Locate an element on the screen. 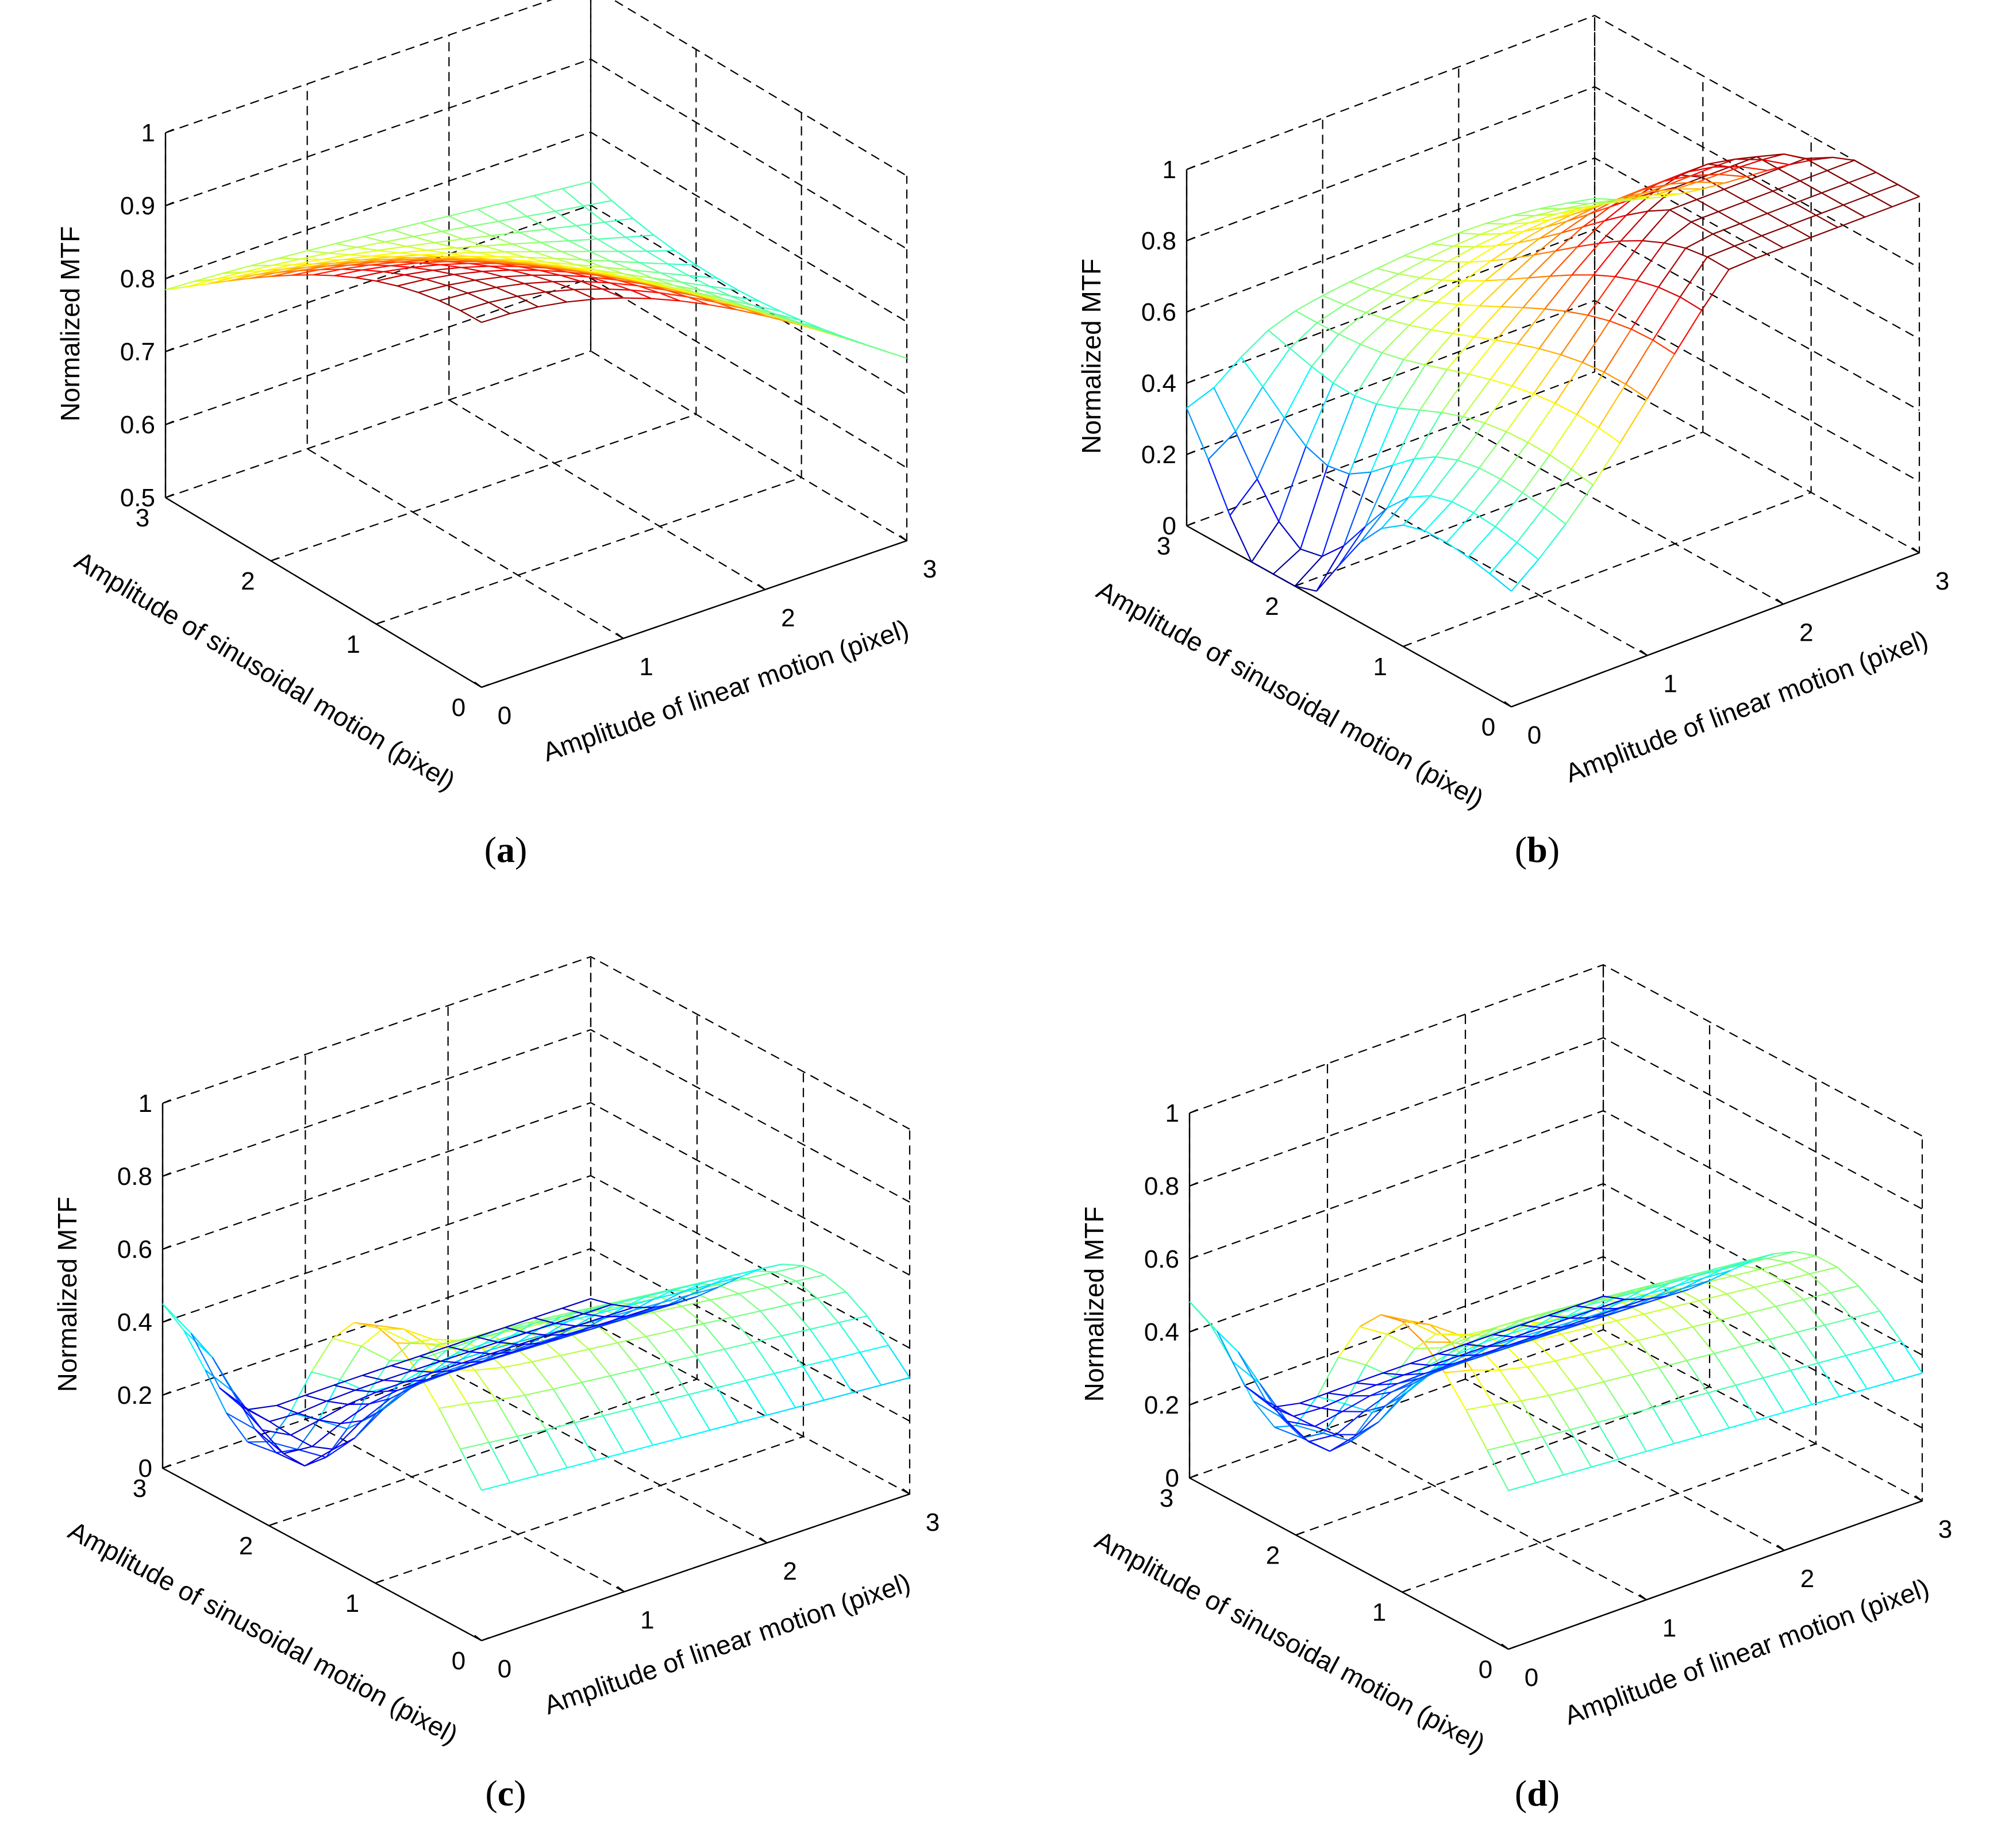  x-tick is located at coordinates (764, 1540).